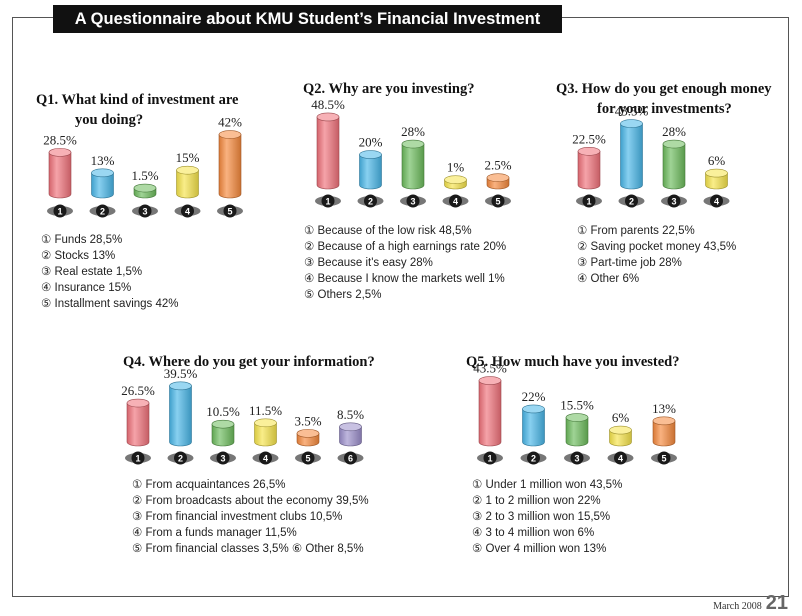 The width and height of the screenshot is (802, 616). What do you see at coordinates (371, 142) in the screenshot?
I see `data-label: 20%` at bounding box center [371, 142].